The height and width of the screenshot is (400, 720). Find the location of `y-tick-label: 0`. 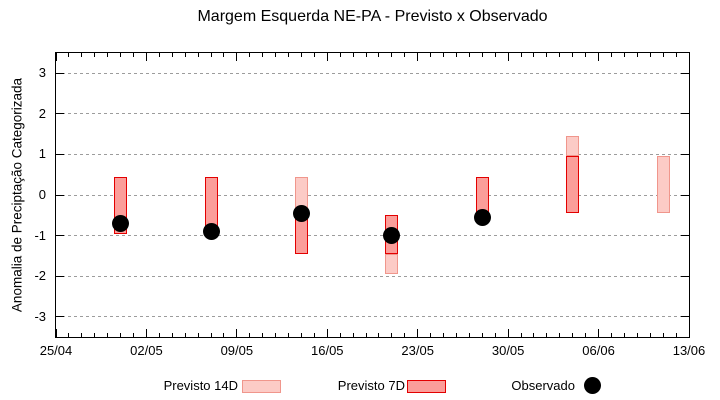

y-tick-label: 0 is located at coordinates (42, 194).